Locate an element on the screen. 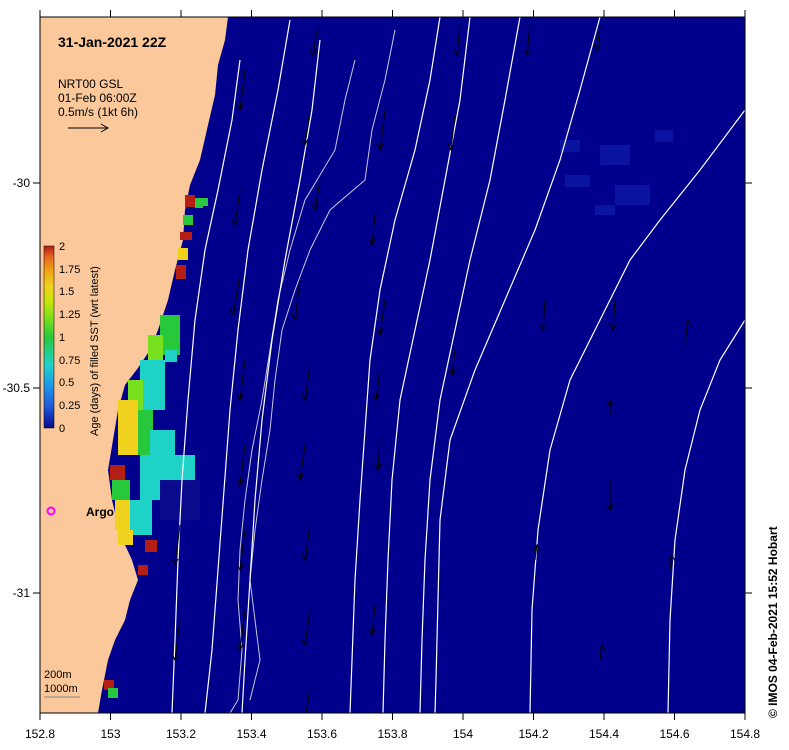  colorbar-tick: 1.75 is located at coordinates (69, 270).